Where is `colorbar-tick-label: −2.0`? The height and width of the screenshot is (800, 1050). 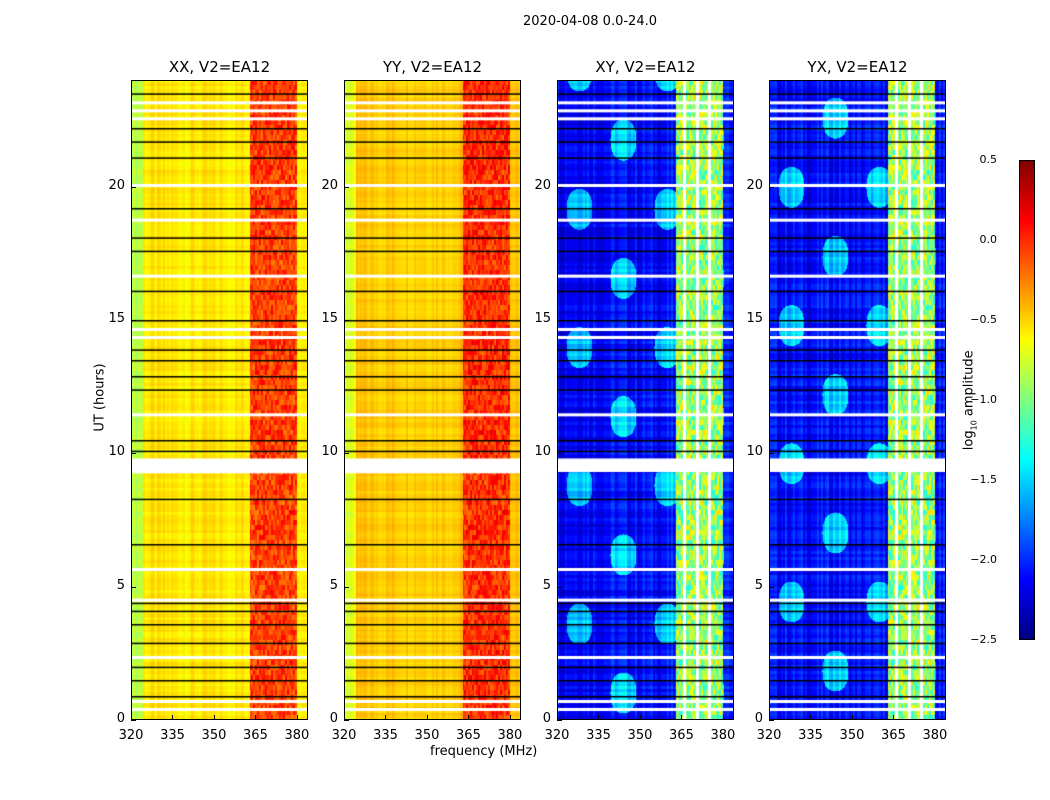 colorbar-tick-label: −2.0 is located at coordinates (983, 559).